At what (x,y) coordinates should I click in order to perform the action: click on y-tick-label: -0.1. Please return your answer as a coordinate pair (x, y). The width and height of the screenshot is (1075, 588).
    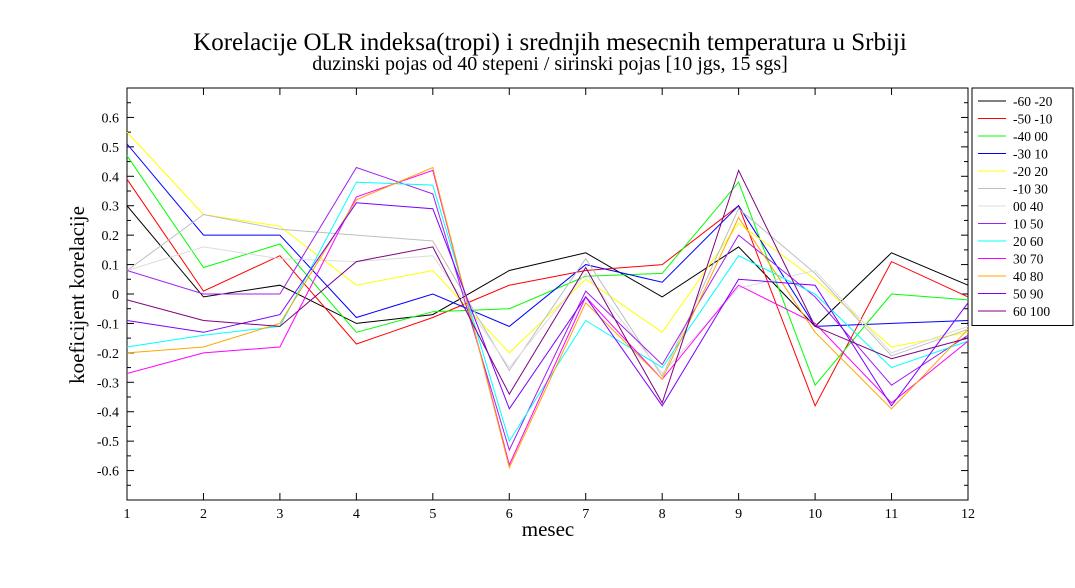
    Looking at the image, I should click on (108, 324).